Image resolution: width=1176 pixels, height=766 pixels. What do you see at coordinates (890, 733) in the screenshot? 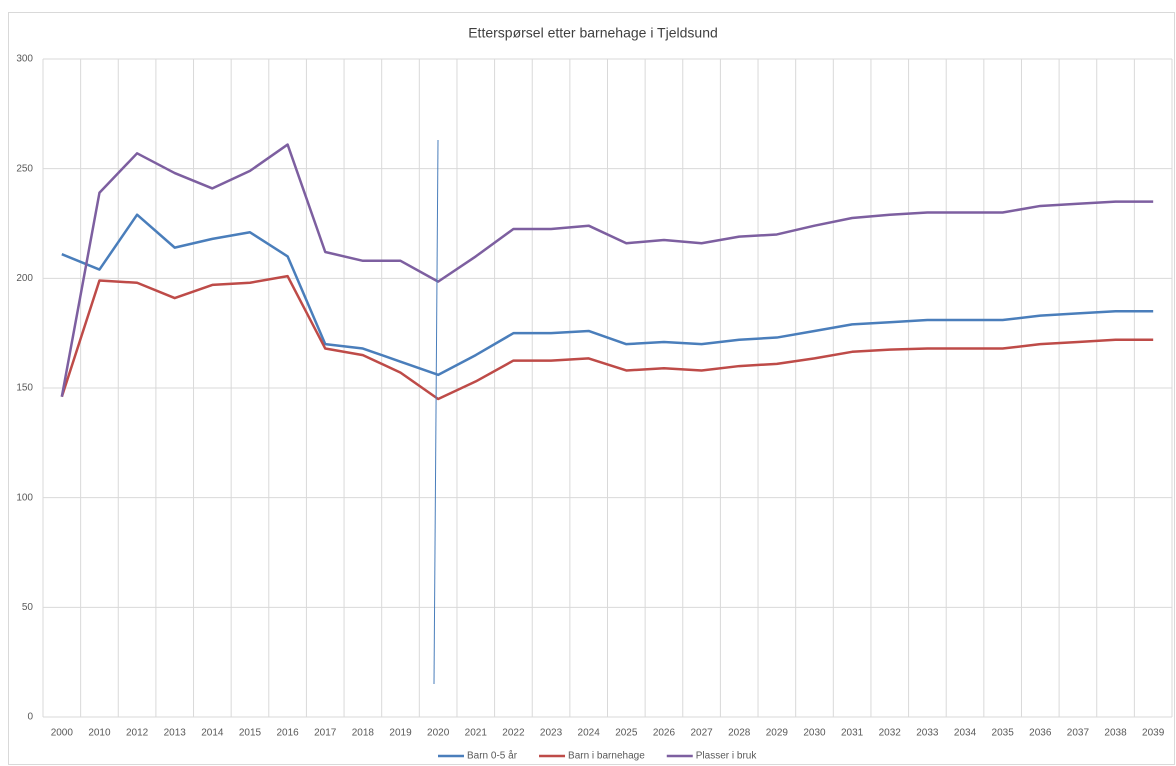
I see `x-tick-label: 2032` at bounding box center [890, 733].